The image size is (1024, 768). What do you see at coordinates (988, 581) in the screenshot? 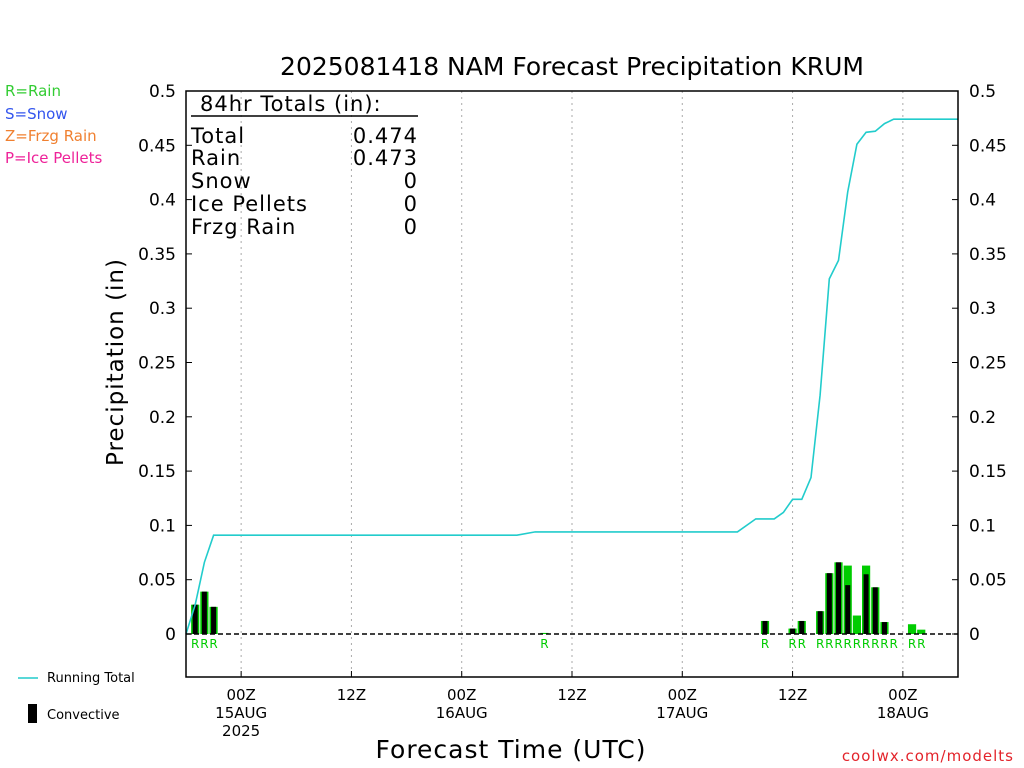
I see `y-tick-label-right: 0.05` at bounding box center [988, 581].